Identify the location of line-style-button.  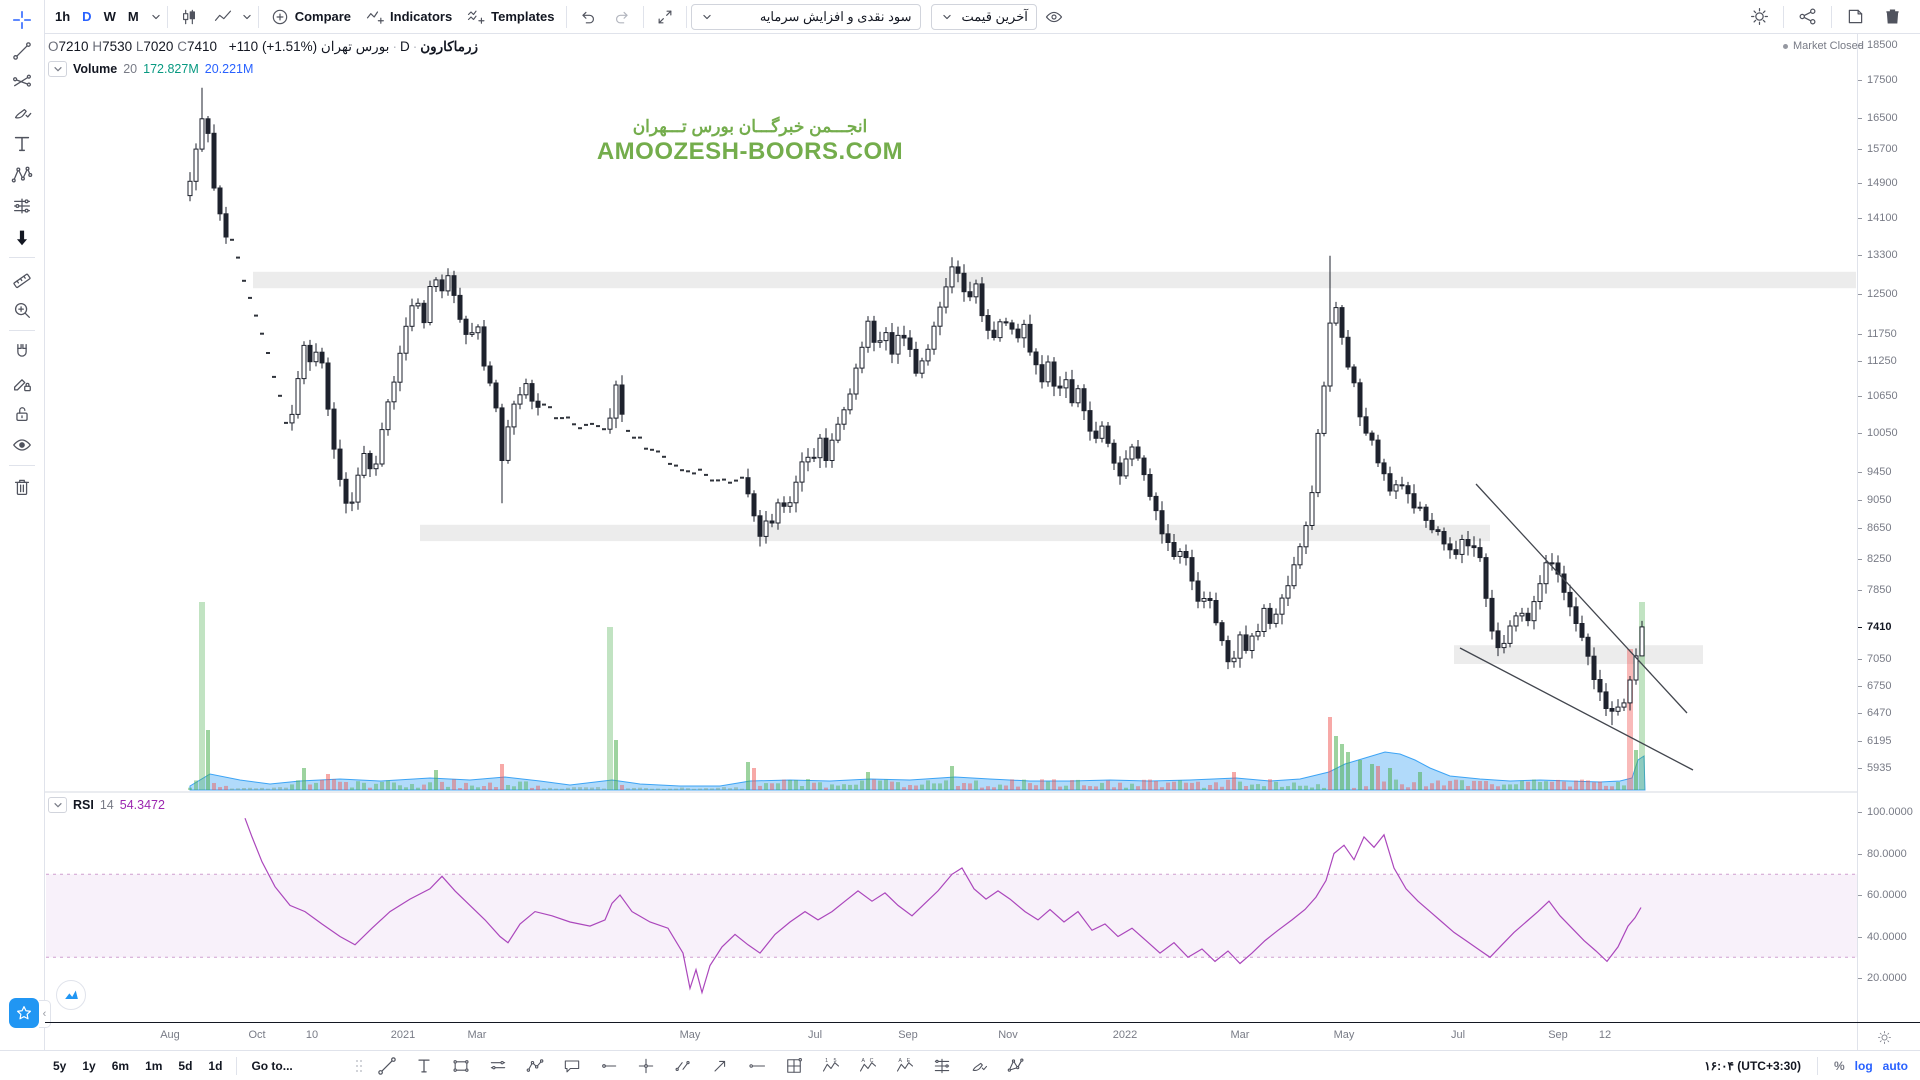
(223, 17).